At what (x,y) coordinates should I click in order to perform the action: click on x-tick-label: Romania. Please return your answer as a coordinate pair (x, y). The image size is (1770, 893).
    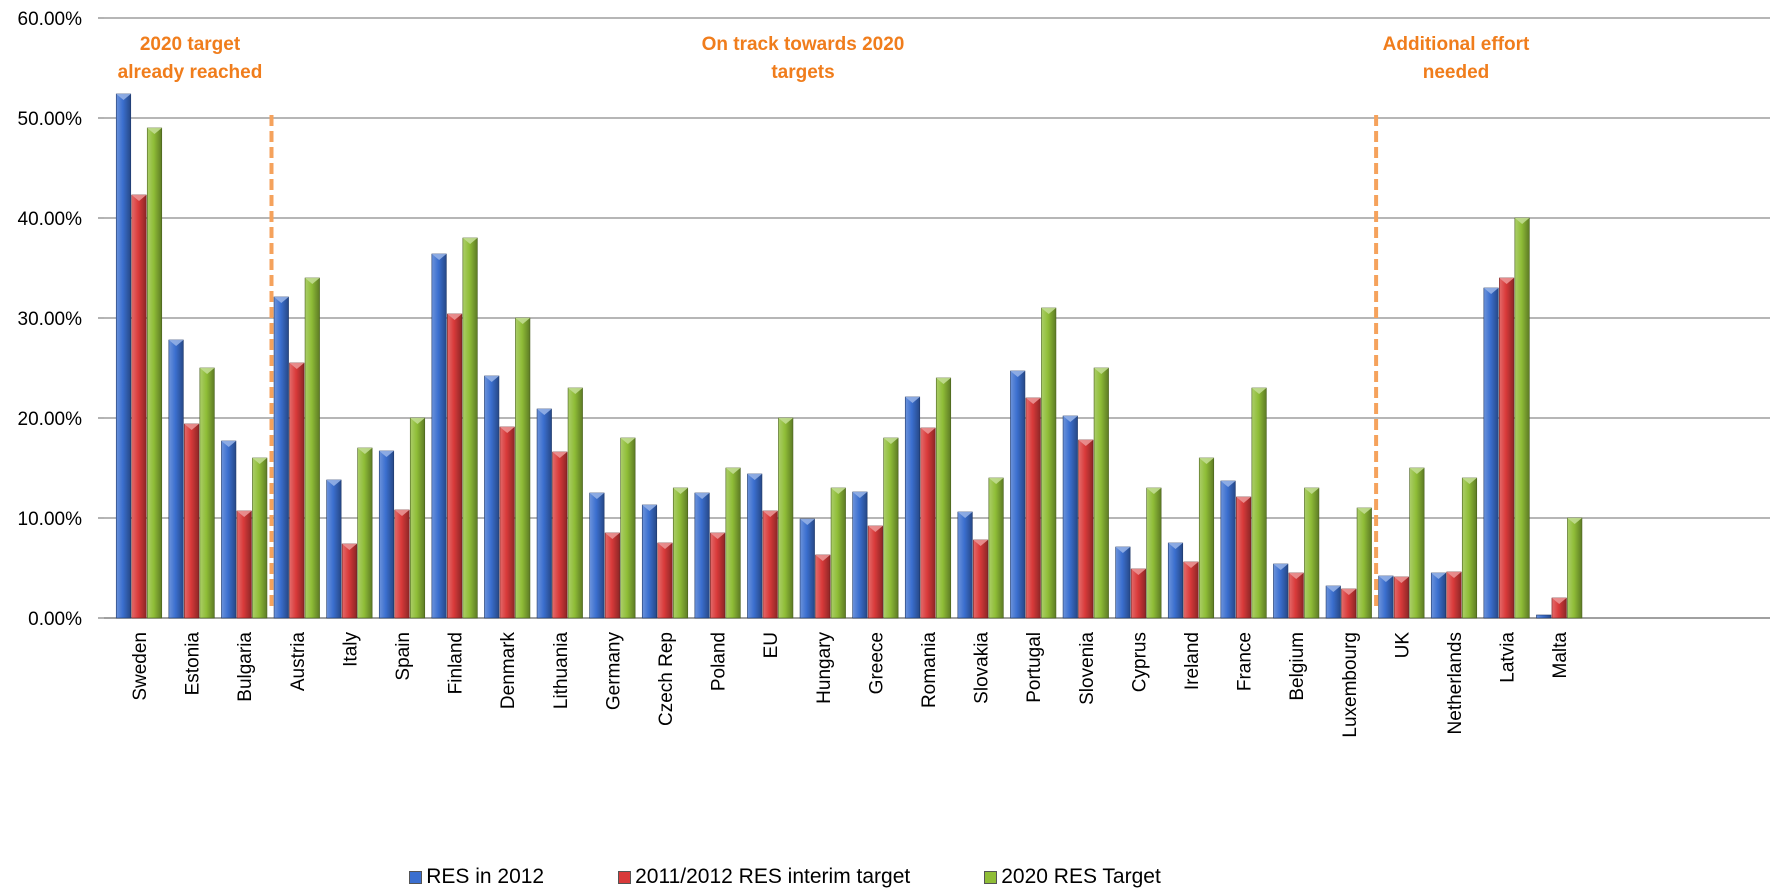
    Looking at the image, I should click on (929, 670).